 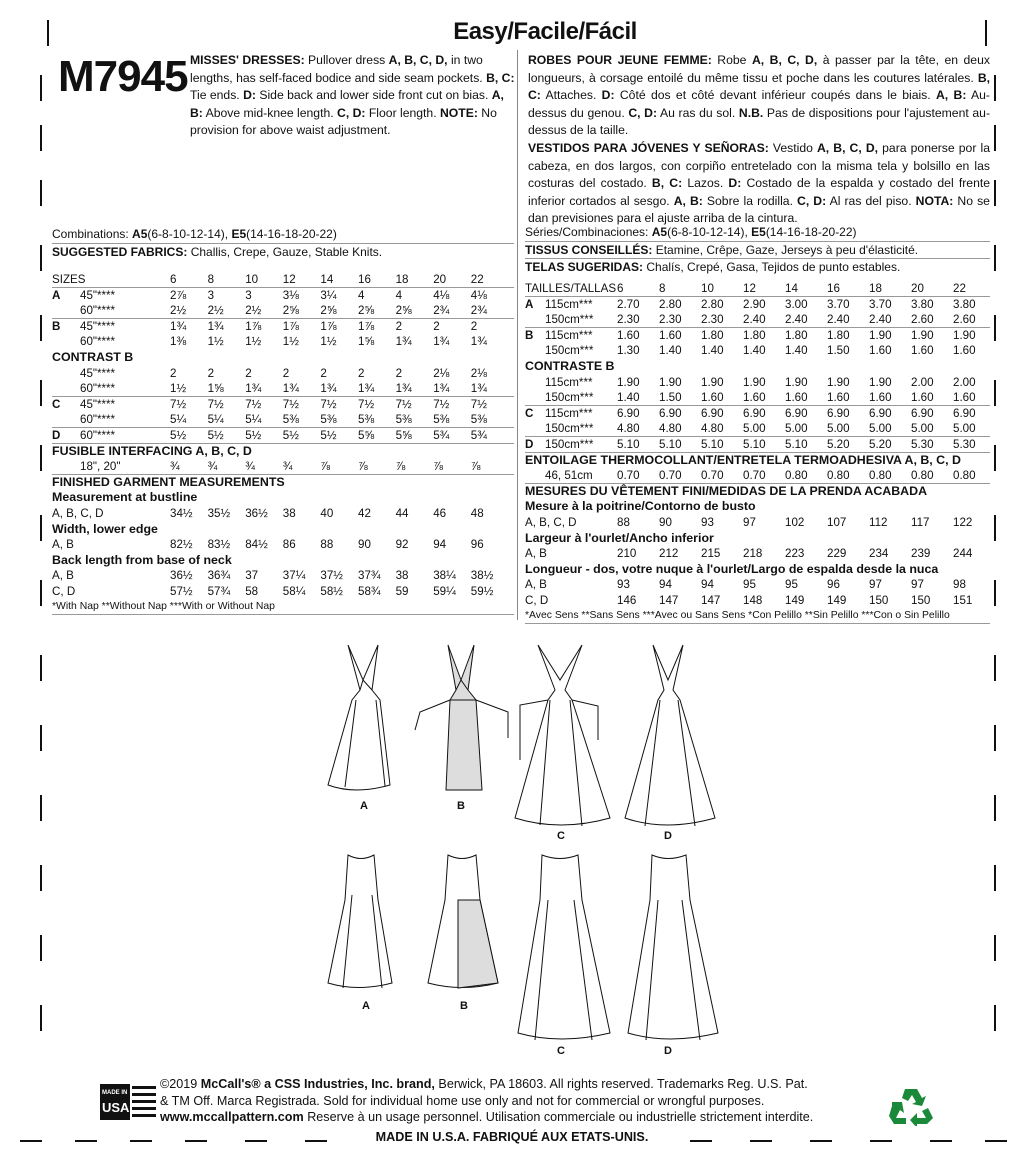 I want to click on cell-value: 34½, so click(x=181, y=513).